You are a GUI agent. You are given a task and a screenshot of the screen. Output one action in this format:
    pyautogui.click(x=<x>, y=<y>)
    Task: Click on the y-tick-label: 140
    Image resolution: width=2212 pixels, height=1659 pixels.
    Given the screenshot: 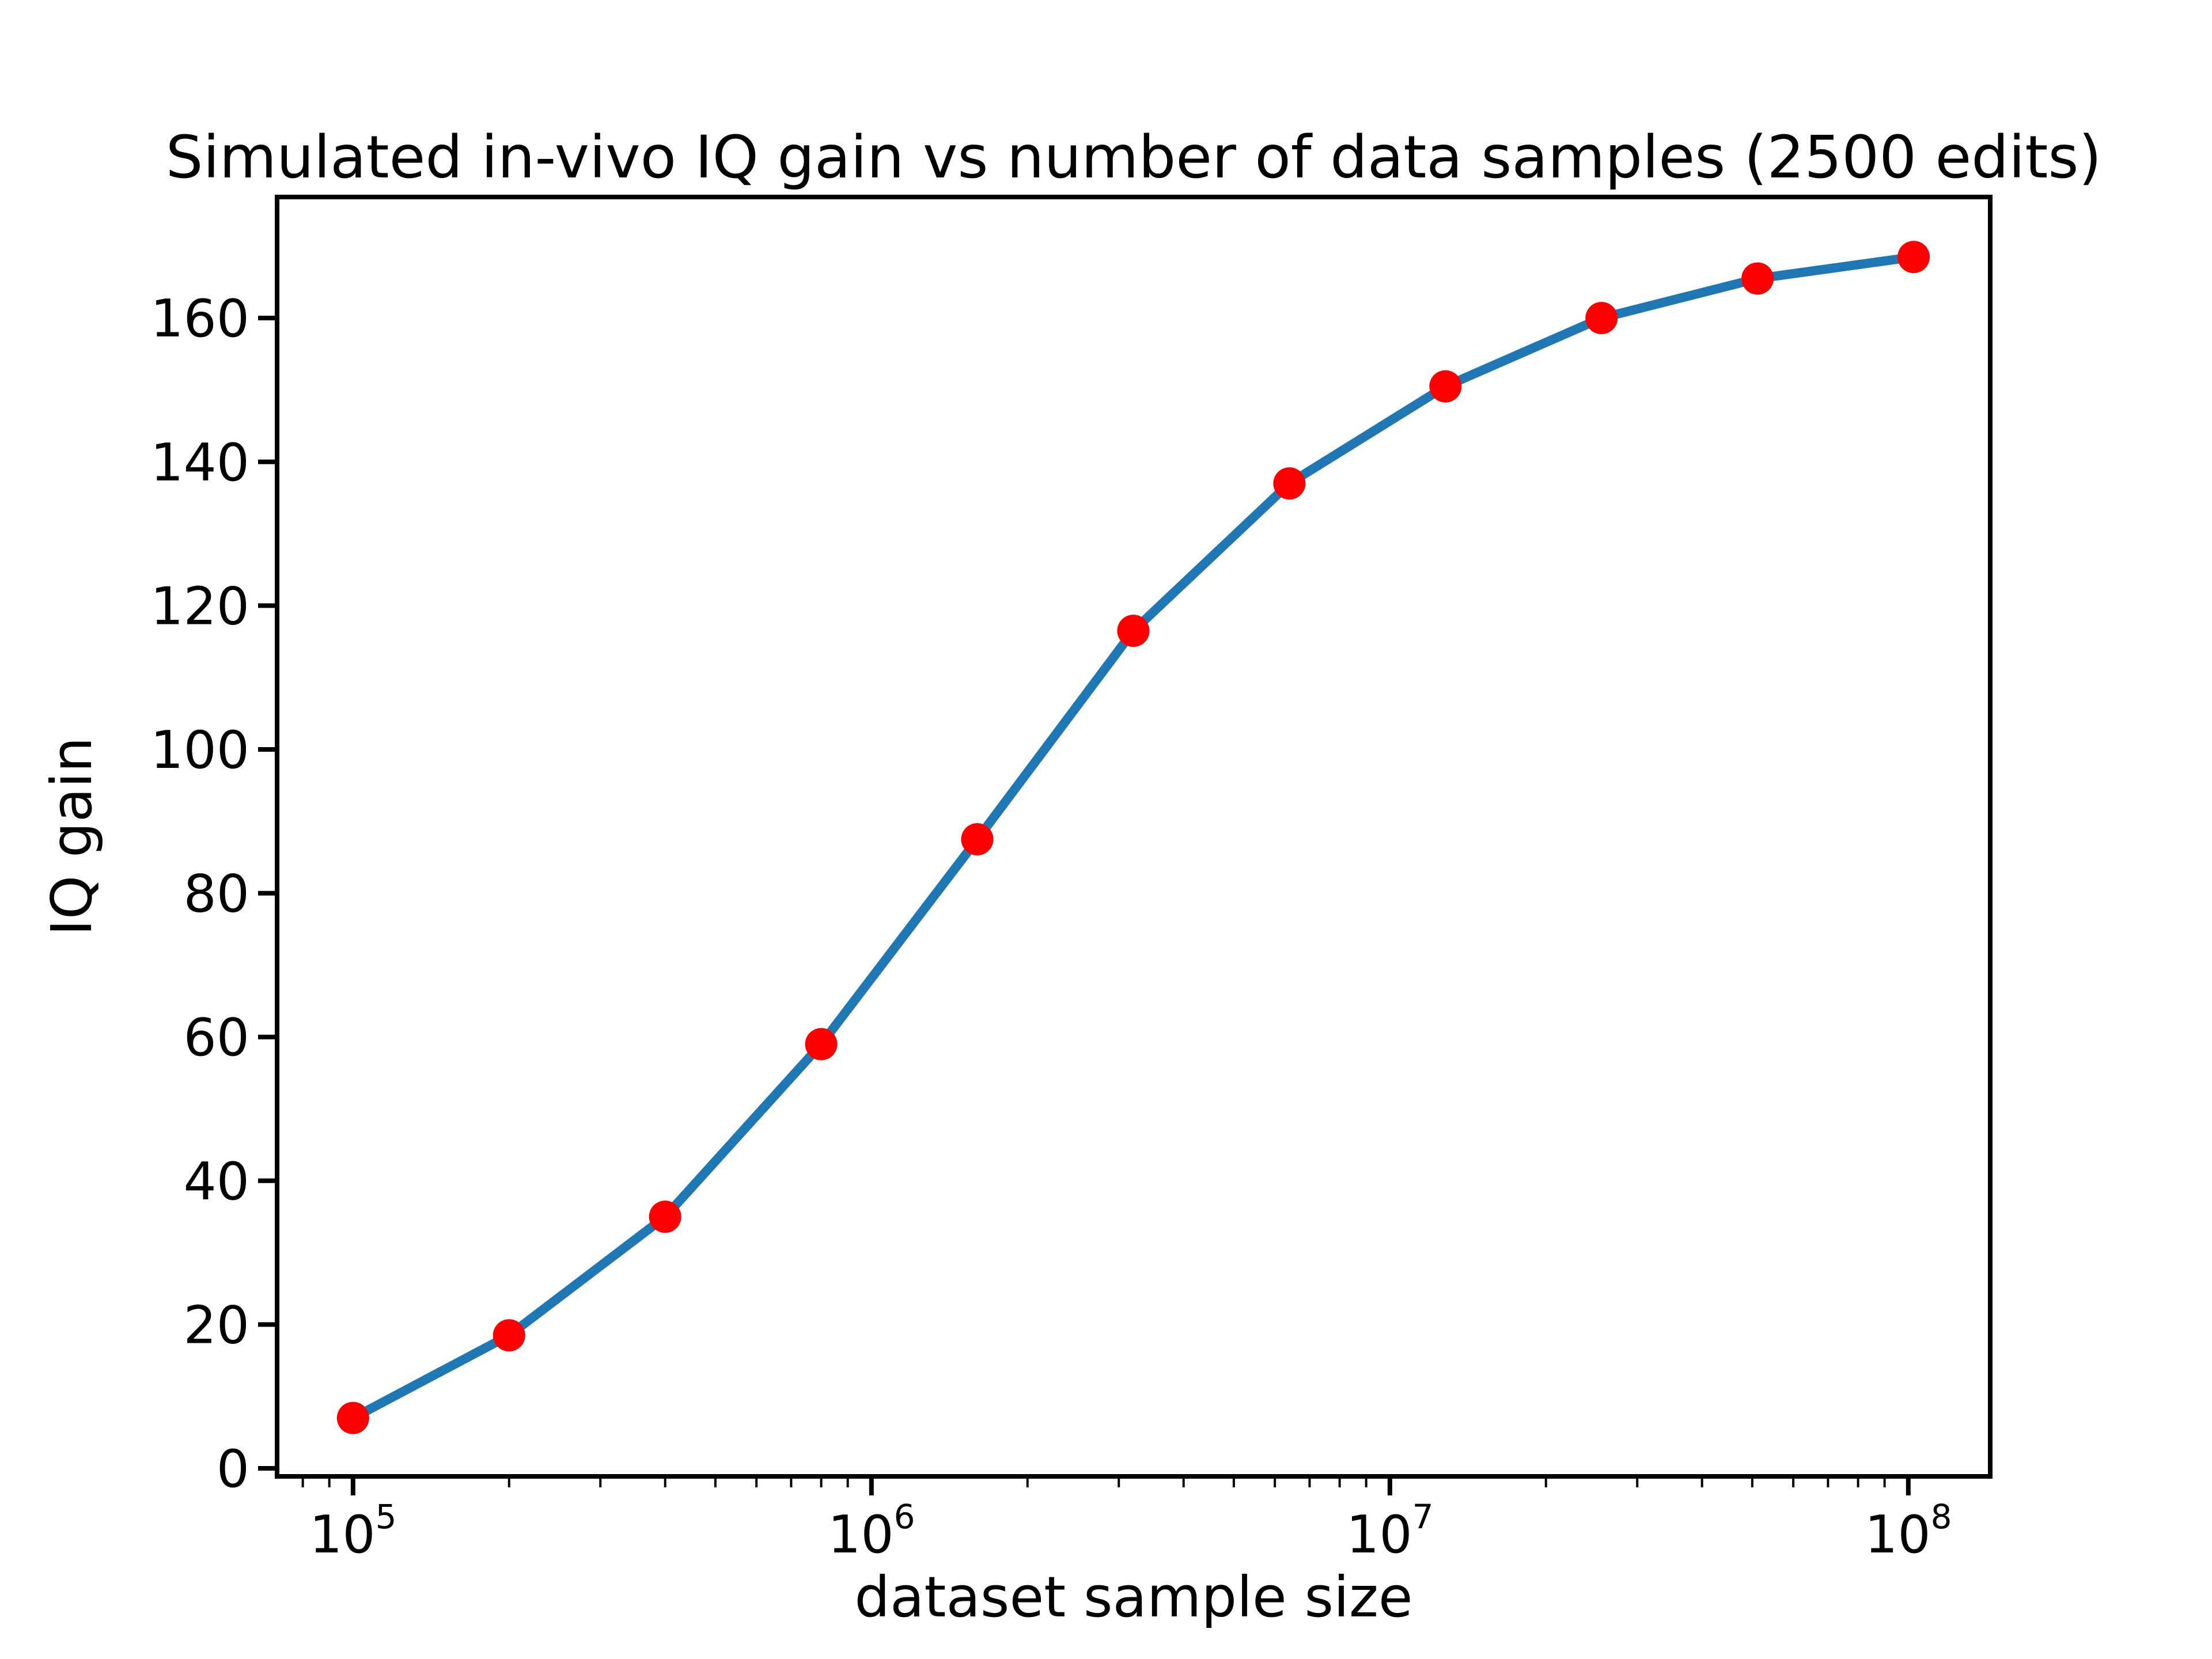 What is the action you would take?
    pyautogui.click(x=199, y=463)
    